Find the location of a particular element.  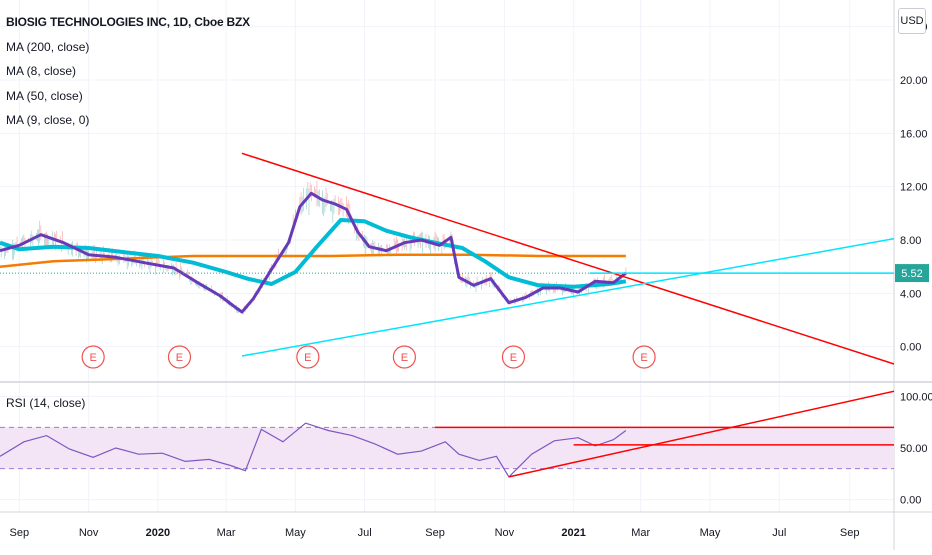

earnings-marker-label-1: E is located at coordinates (179, 358).